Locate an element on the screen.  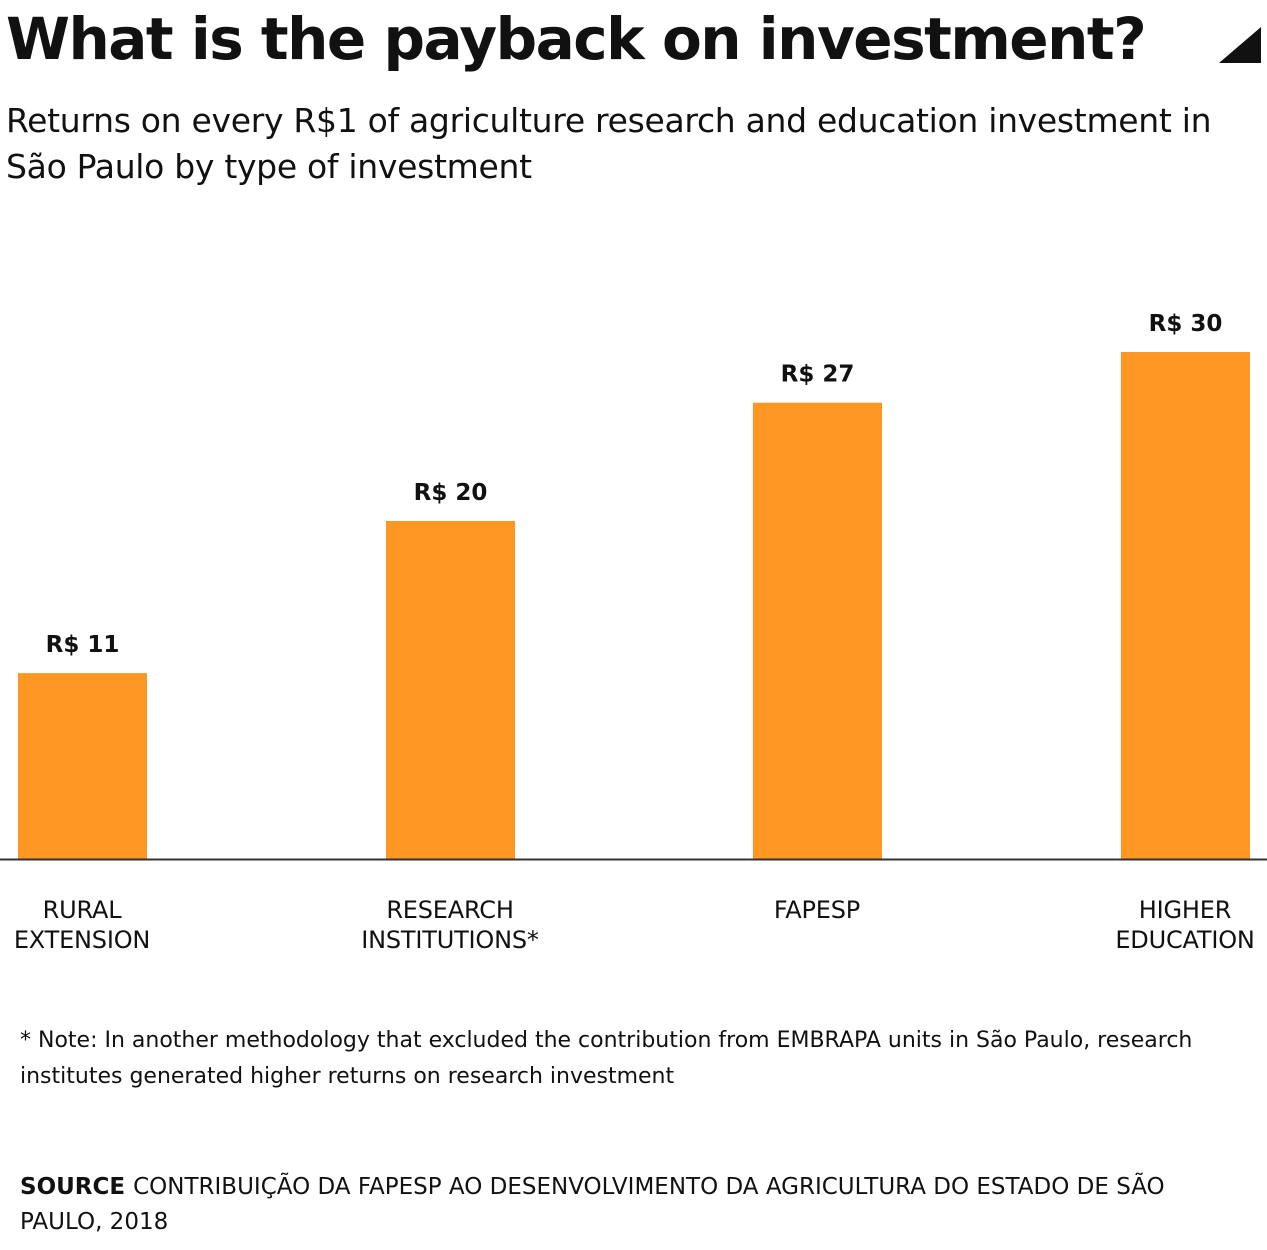
bar-higher-education is located at coordinates (1185, 605).